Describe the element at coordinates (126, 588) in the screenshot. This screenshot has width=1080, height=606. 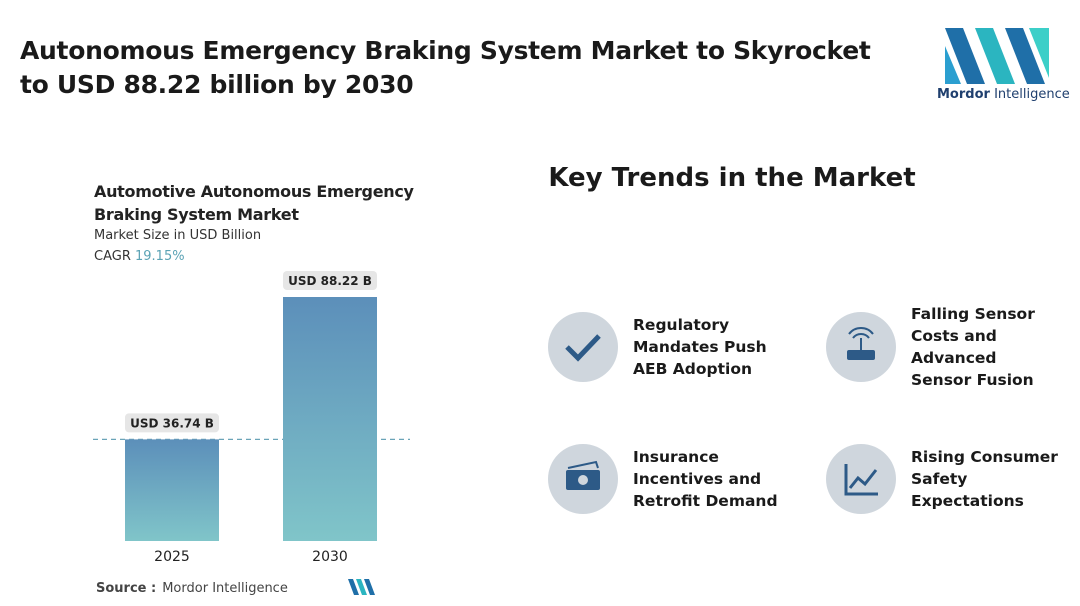
I see `source-label: Source :` at that location.